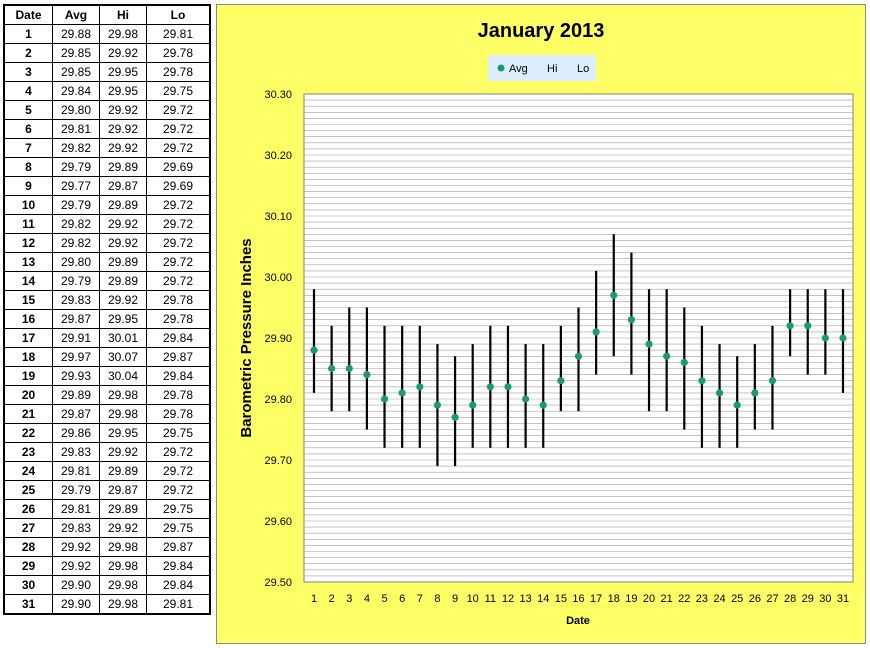 Image resolution: width=870 pixels, height=648 pixels. I want to click on cell-avg: 29.82, so click(76, 148).